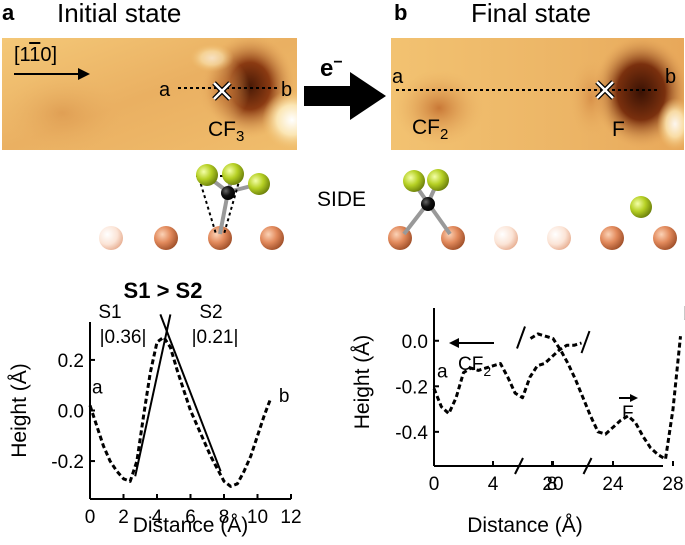 Image resolution: width=685 pixels, height=545 pixels. I want to click on fit-line-s2, so click(190, 393).